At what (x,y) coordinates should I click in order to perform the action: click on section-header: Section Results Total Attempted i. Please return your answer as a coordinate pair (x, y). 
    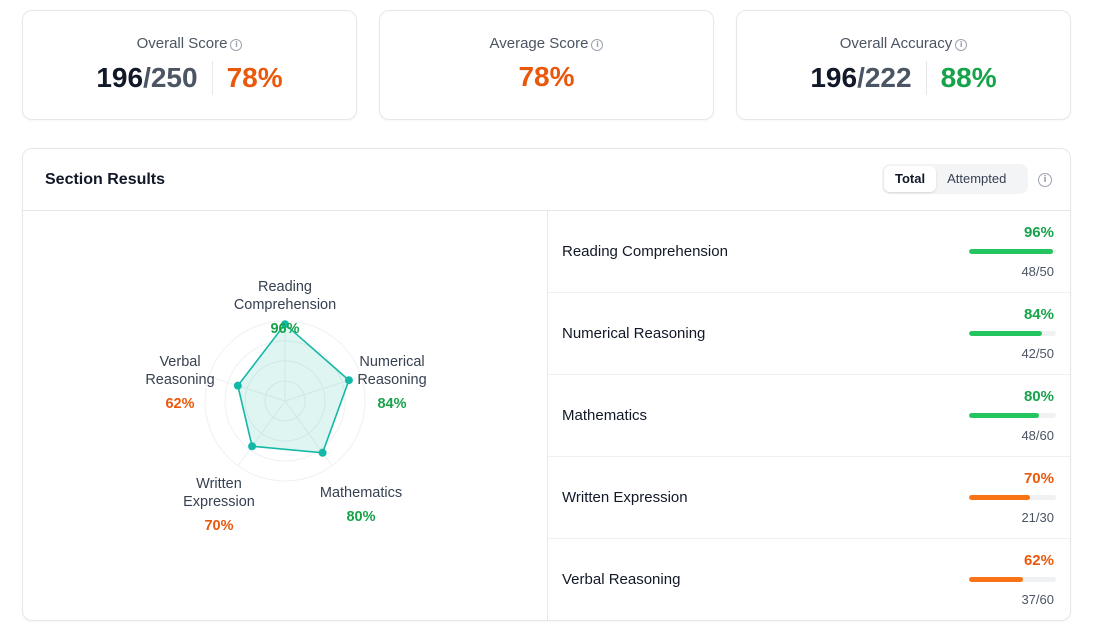
    Looking at the image, I should click on (546, 180).